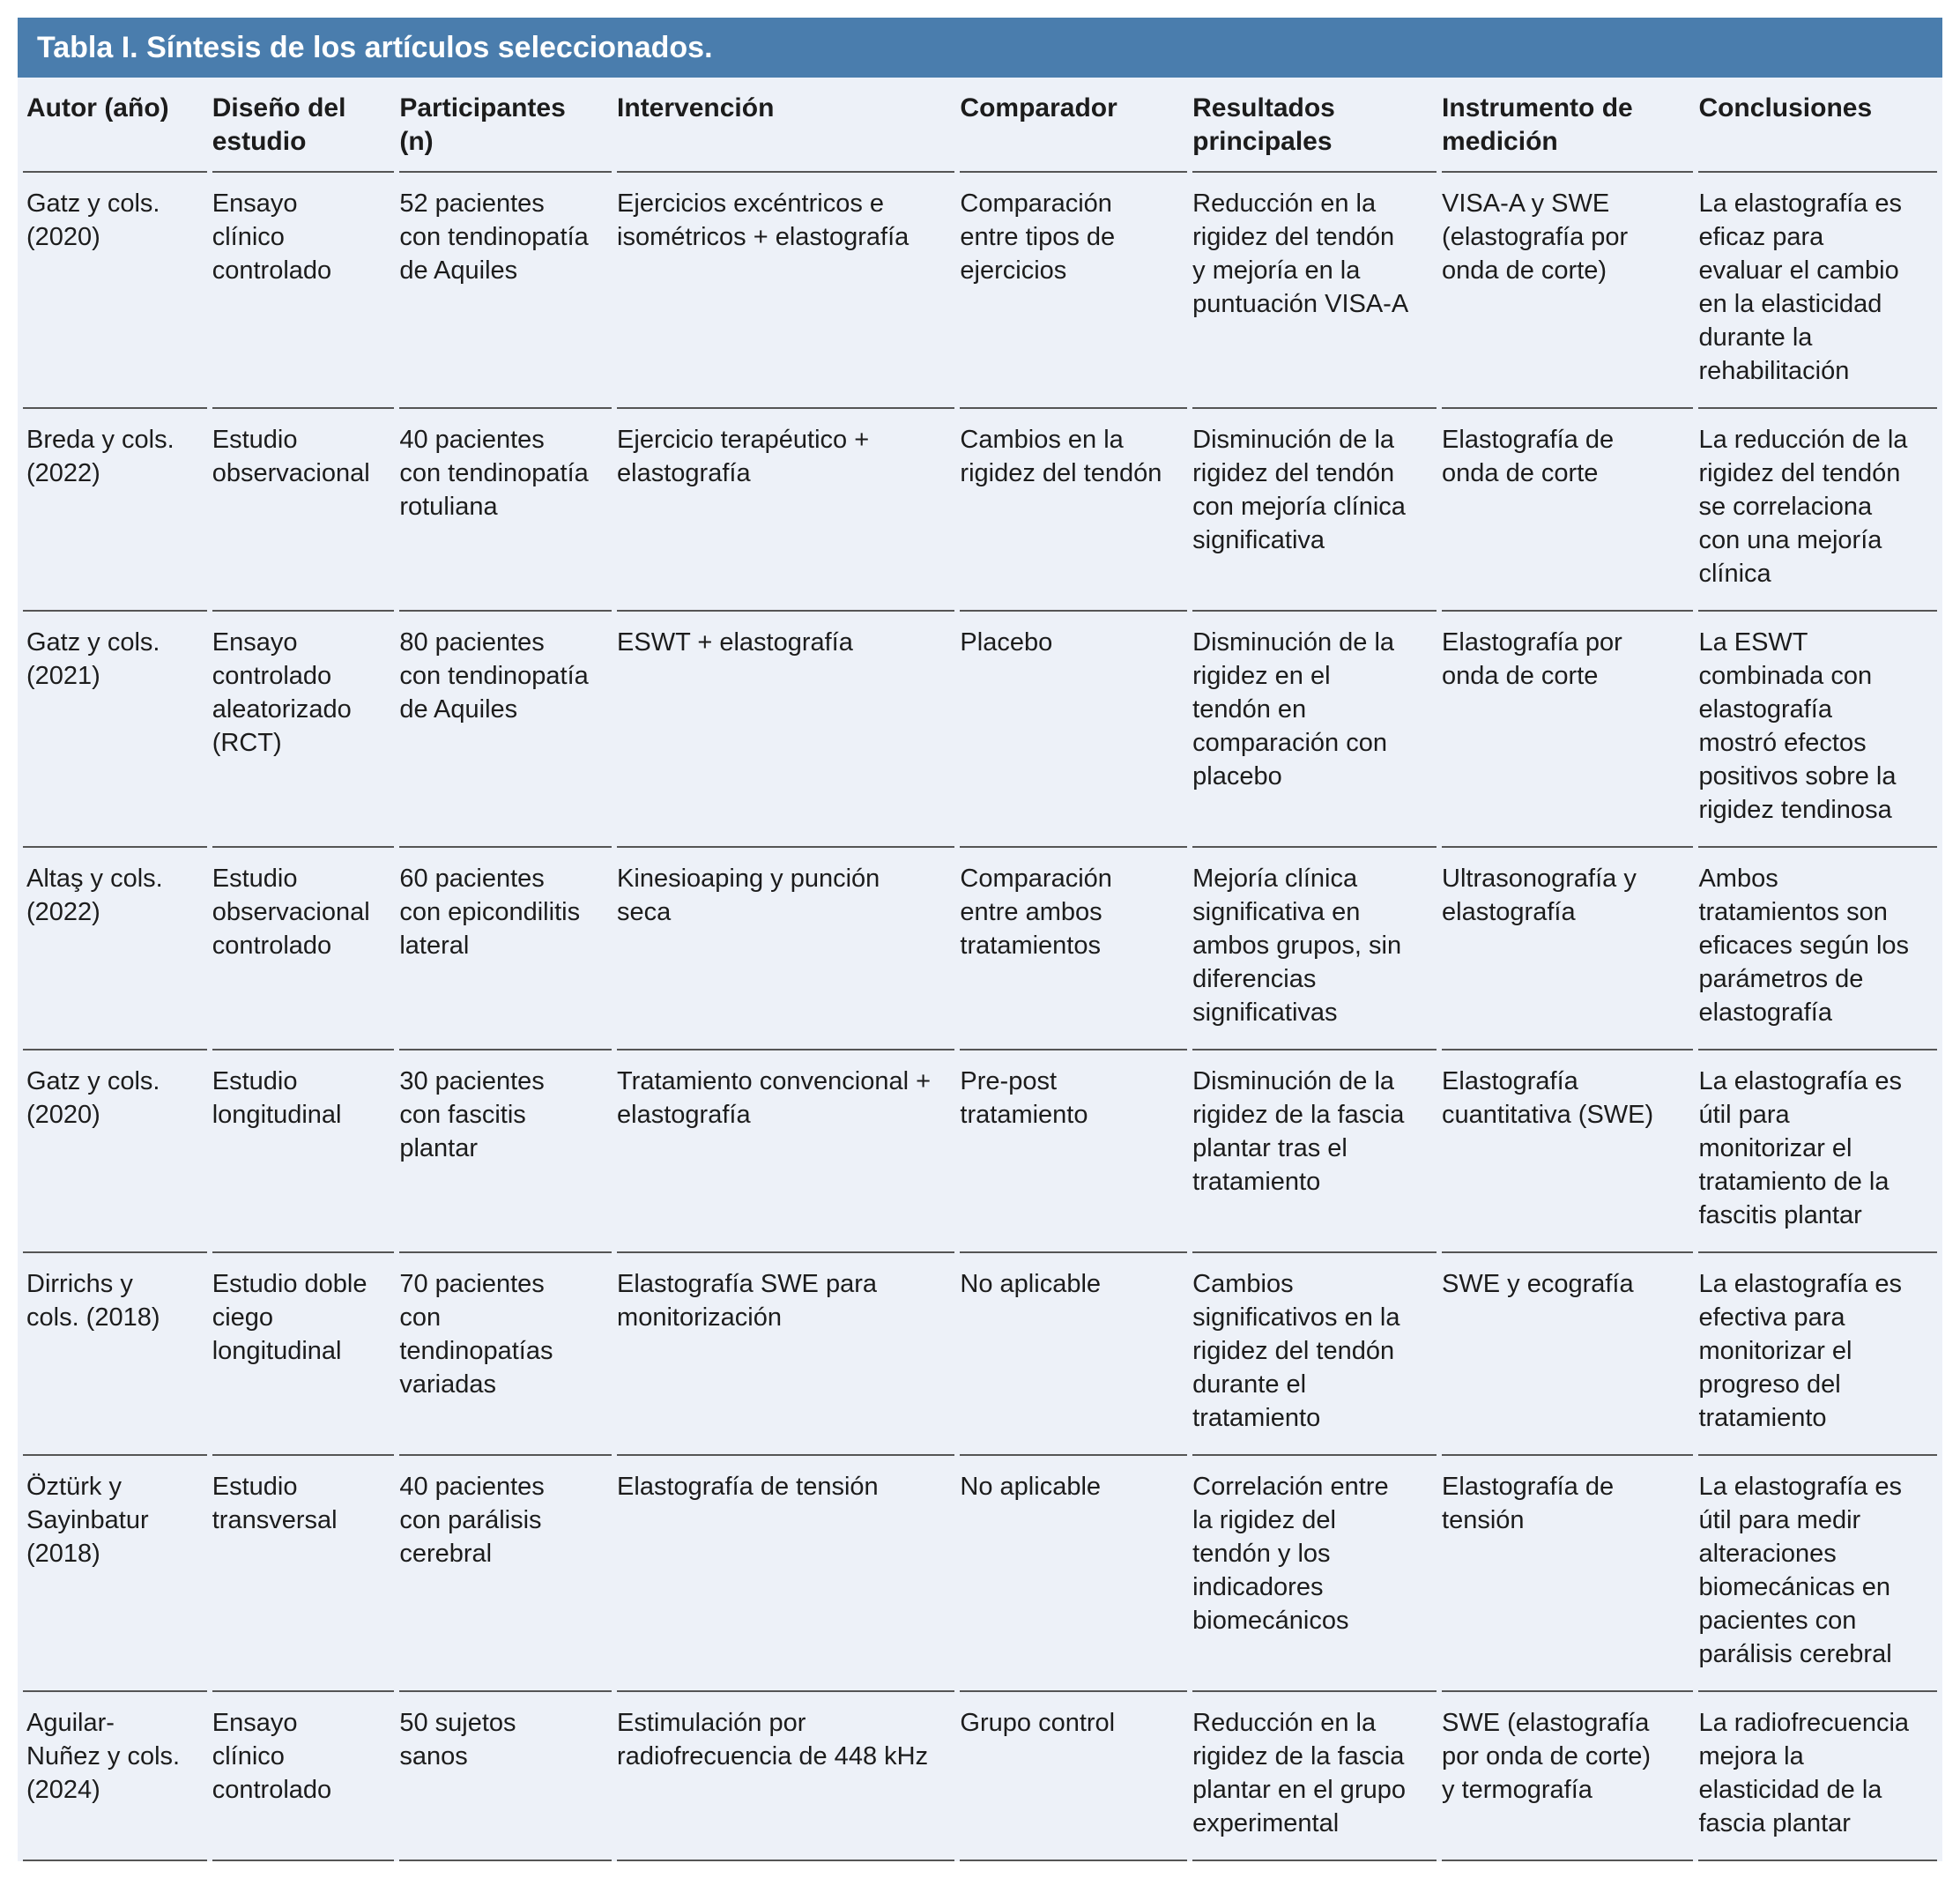 Image resolution: width=1960 pixels, height=1893 pixels. Describe the element at coordinates (1074, 1151) in the screenshot. I see `table-cell: Pre-post tratamiento` at that location.